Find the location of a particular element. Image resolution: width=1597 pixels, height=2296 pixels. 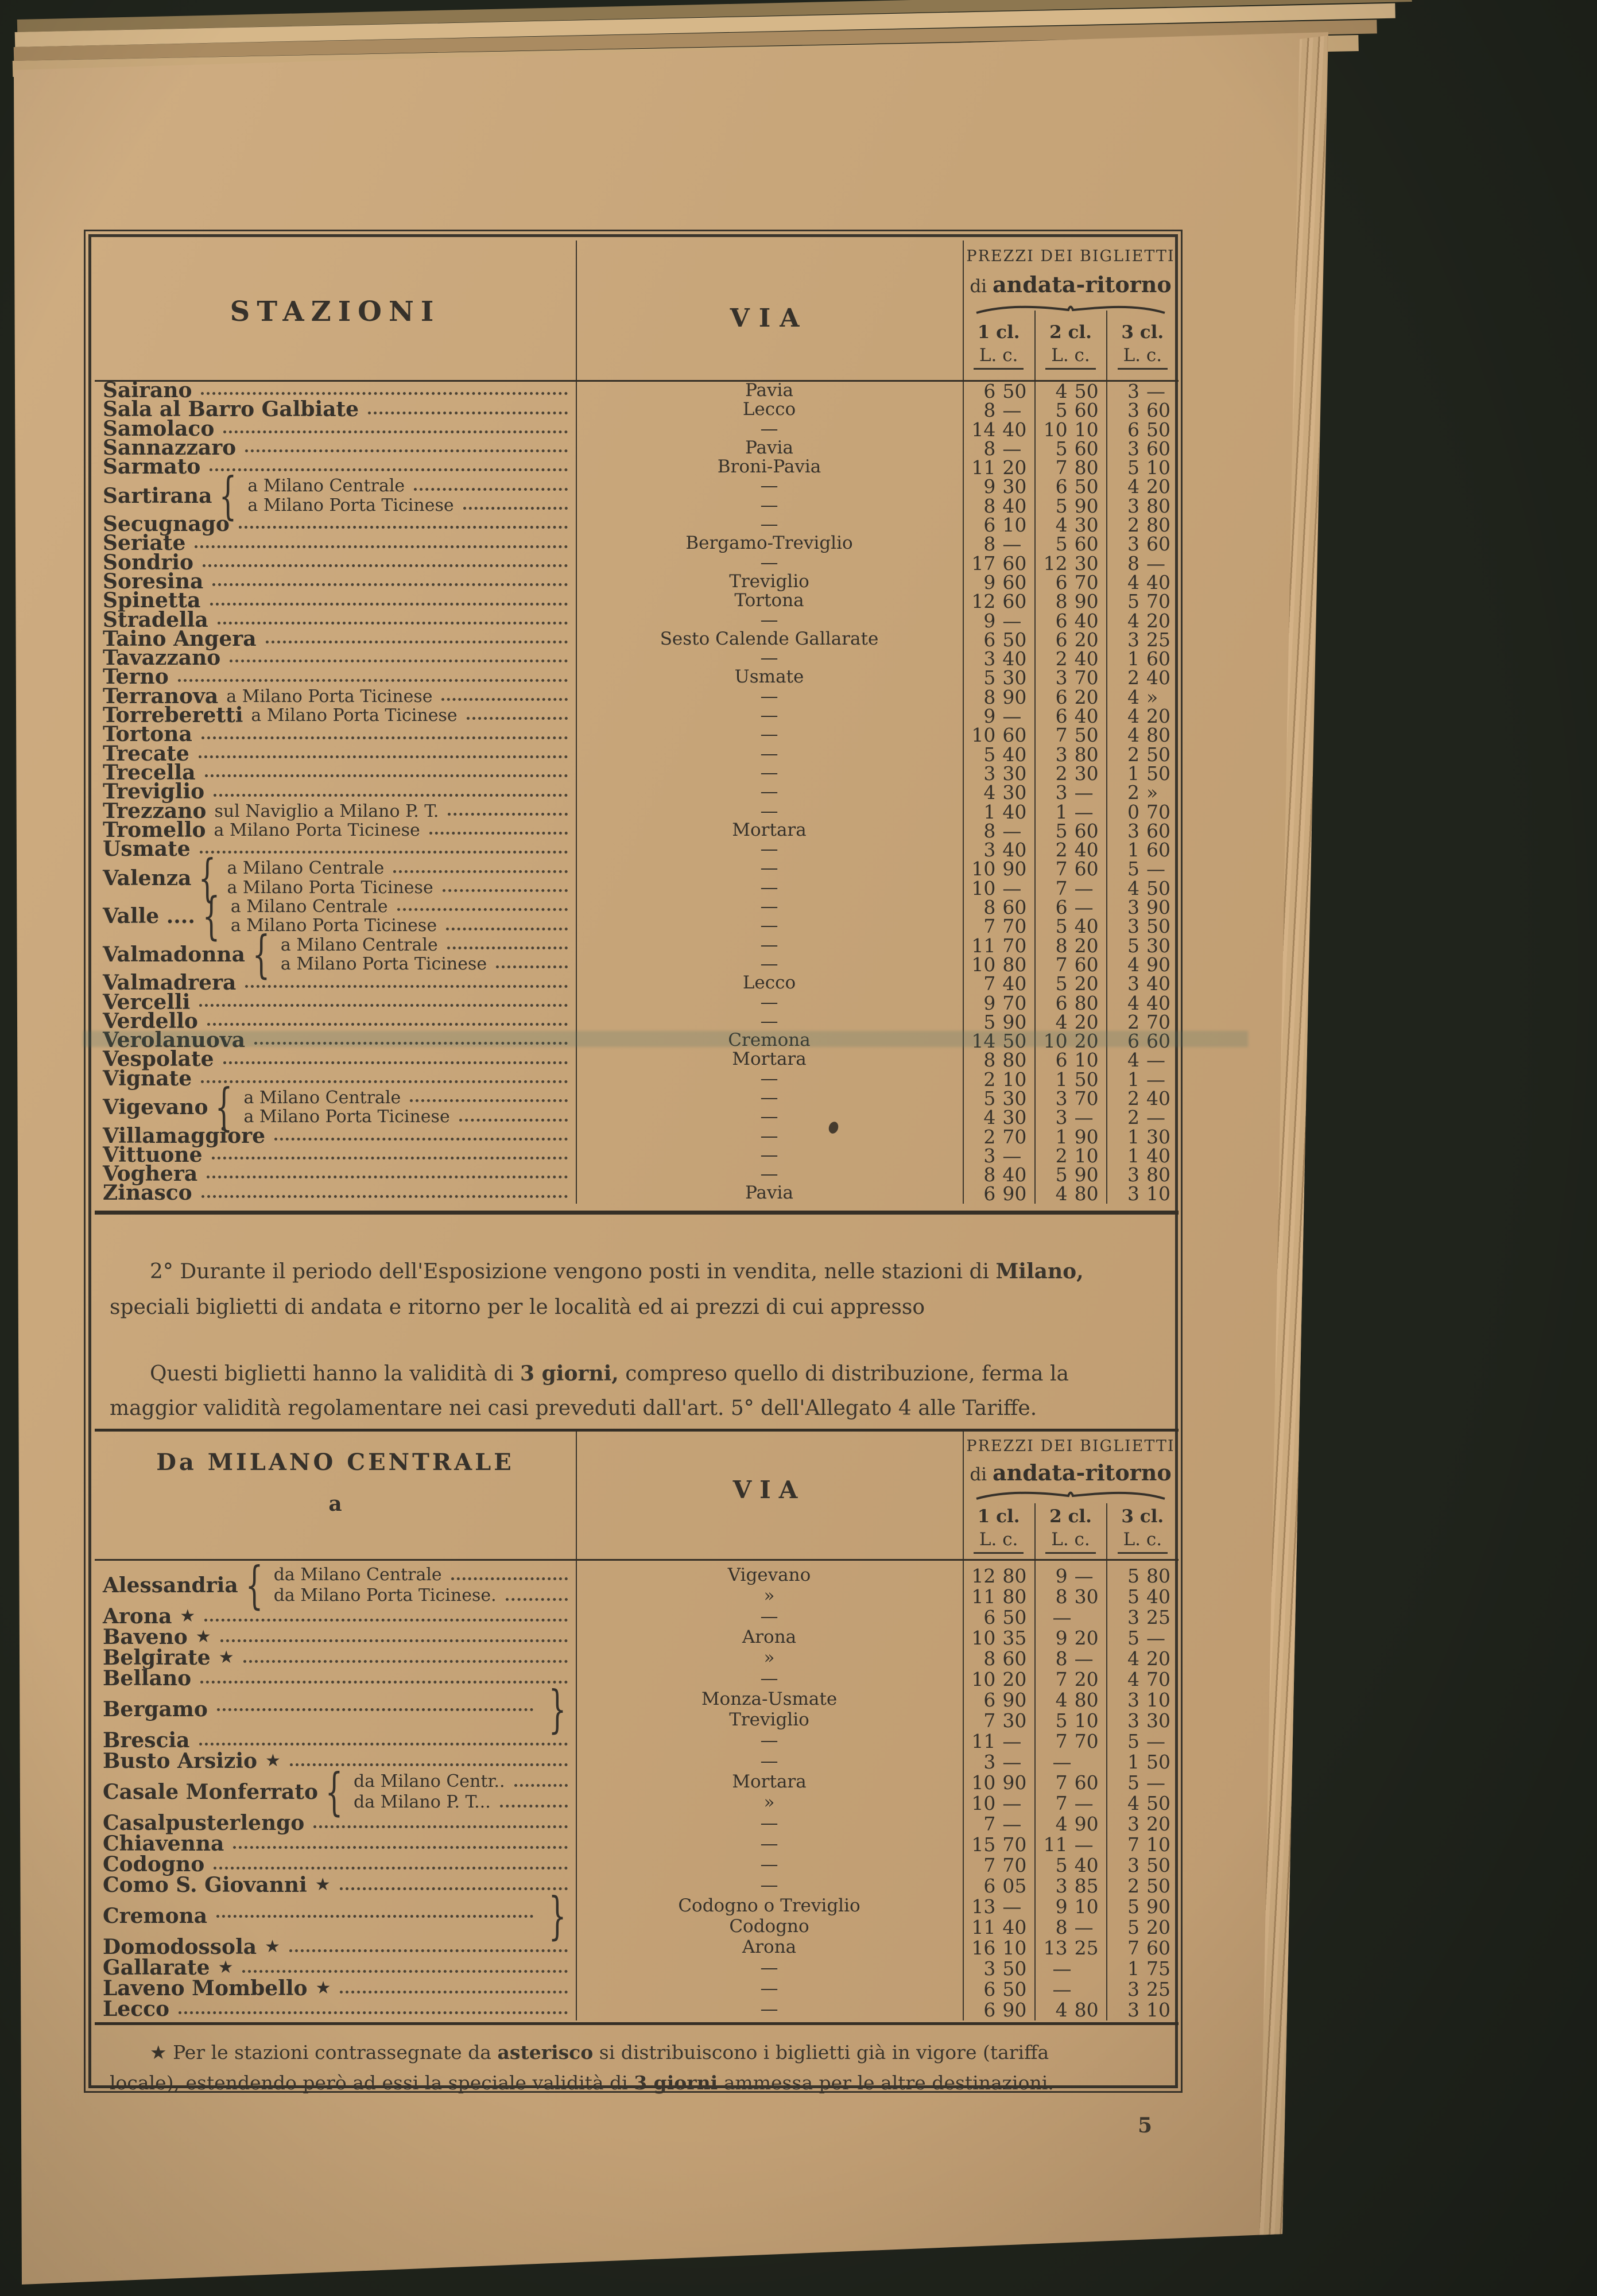

station-name: Terranova is located at coordinates (161, 696).